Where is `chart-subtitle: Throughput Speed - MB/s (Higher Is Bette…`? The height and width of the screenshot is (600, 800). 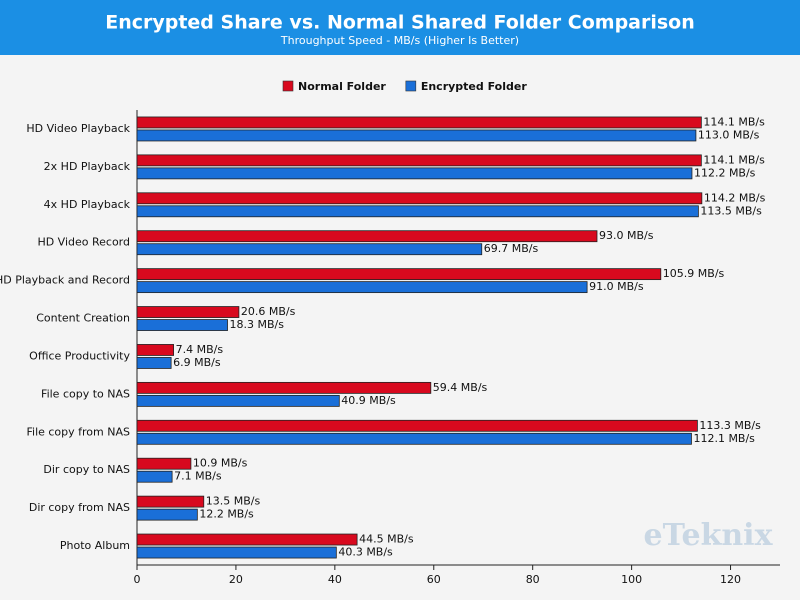 chart-subtitle: Throughput Speed - MB/s (Higher Is Bette… is located at coordinates (399, 40).